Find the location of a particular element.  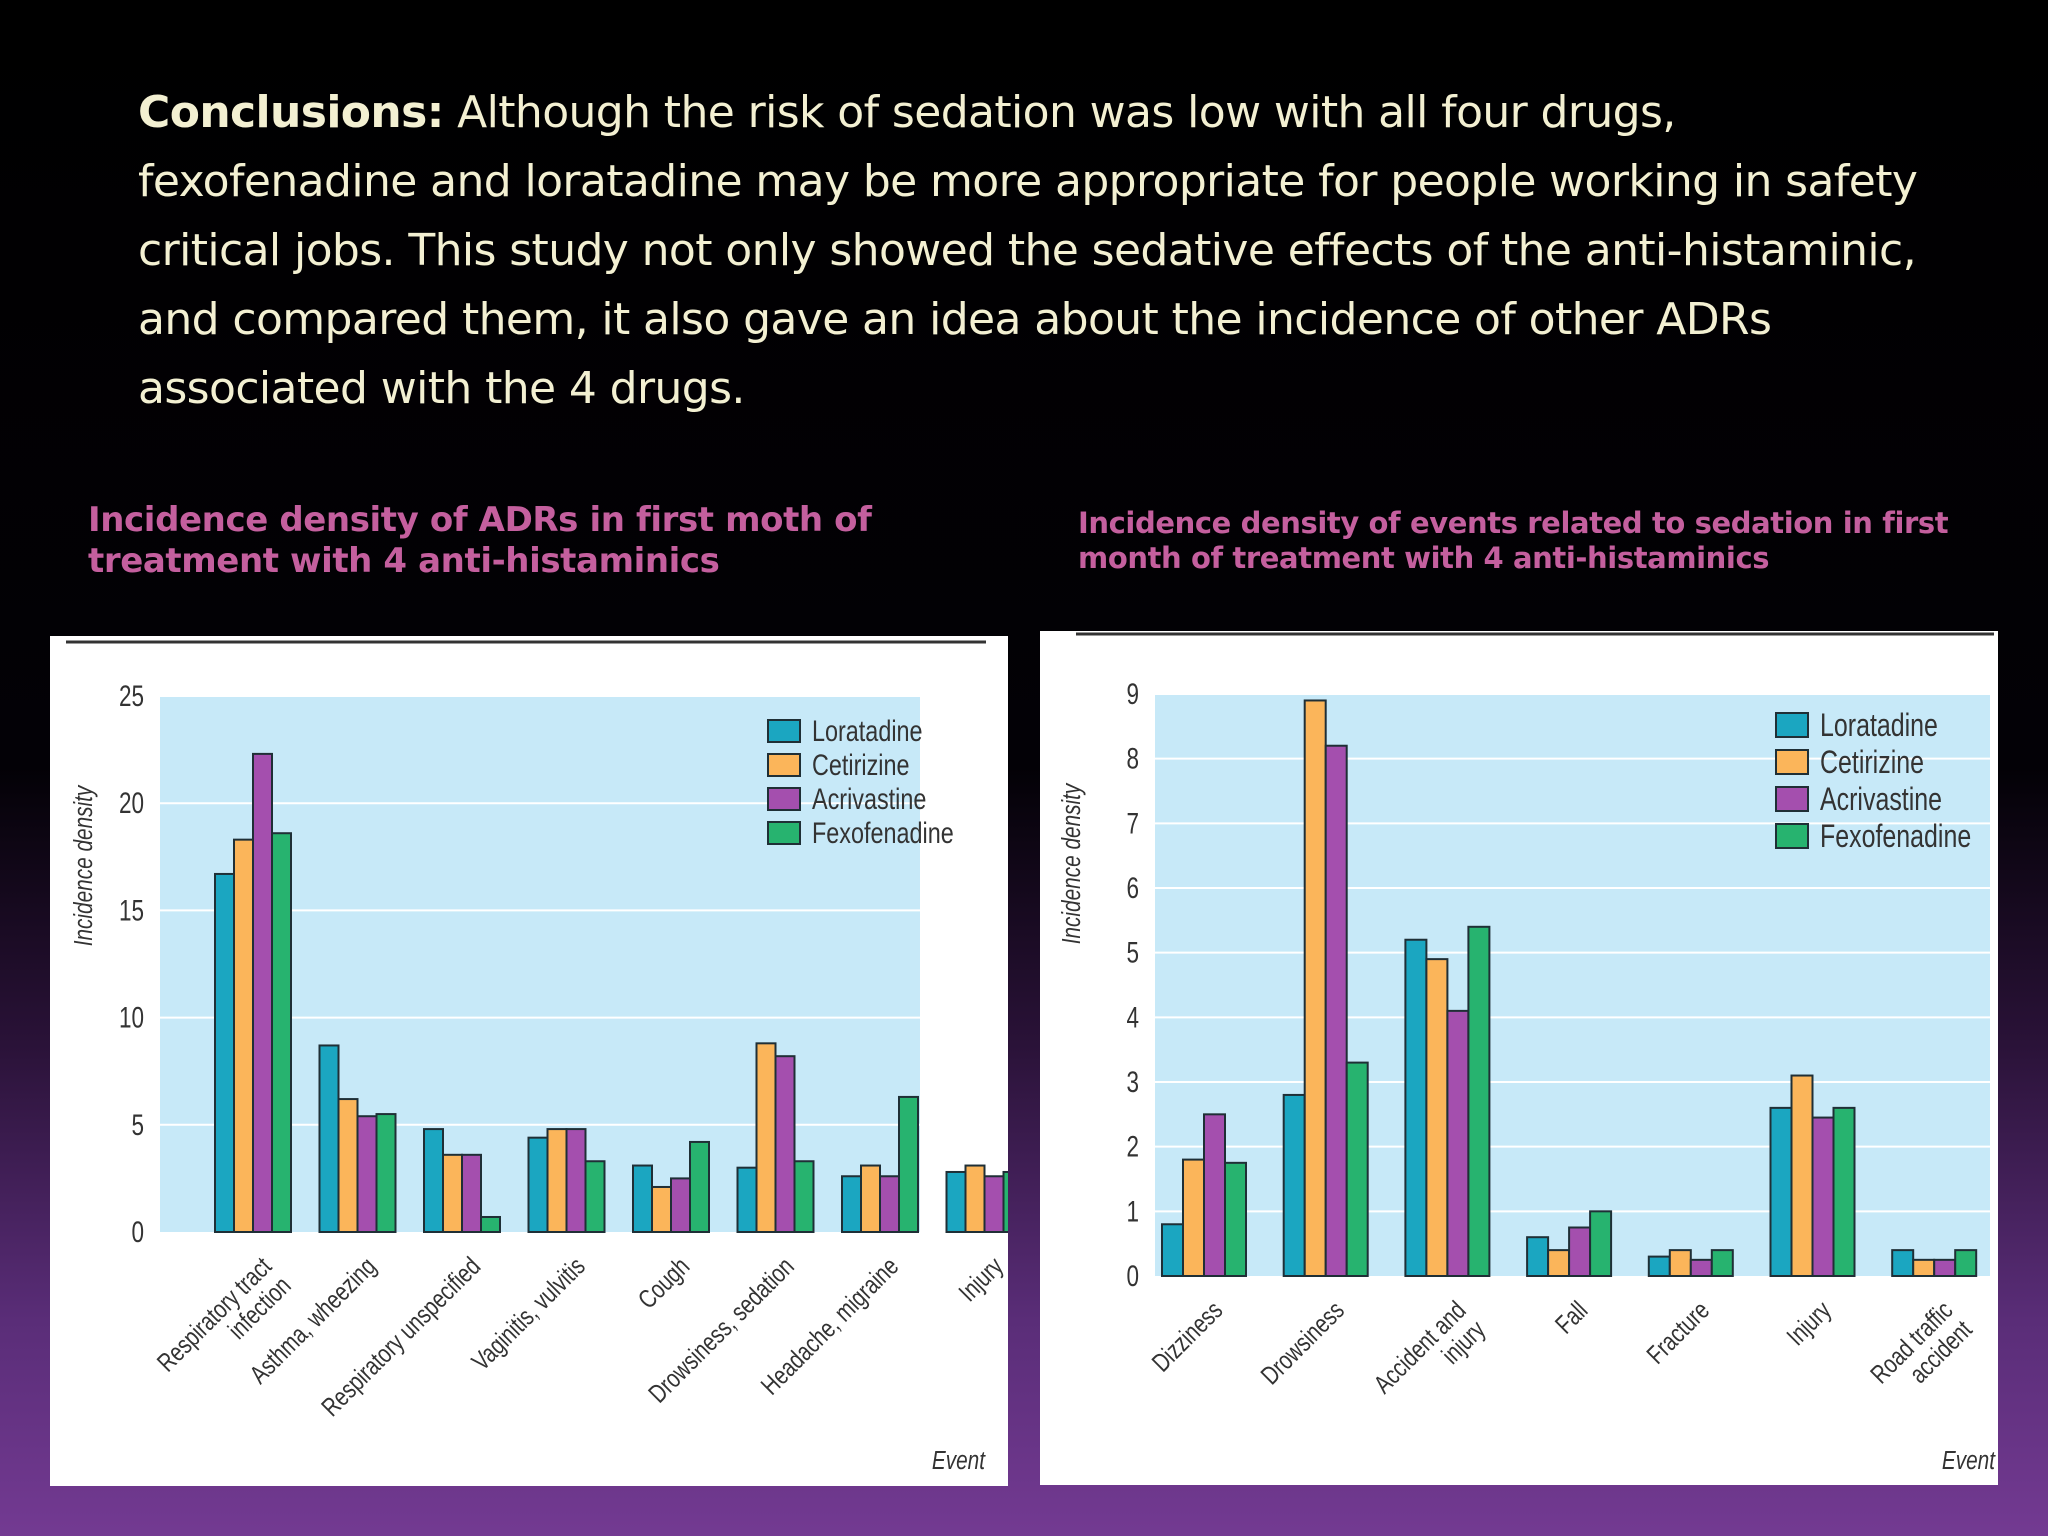

chart1-x-tick-label-line: Injury is located at coordinates (980, 1279).